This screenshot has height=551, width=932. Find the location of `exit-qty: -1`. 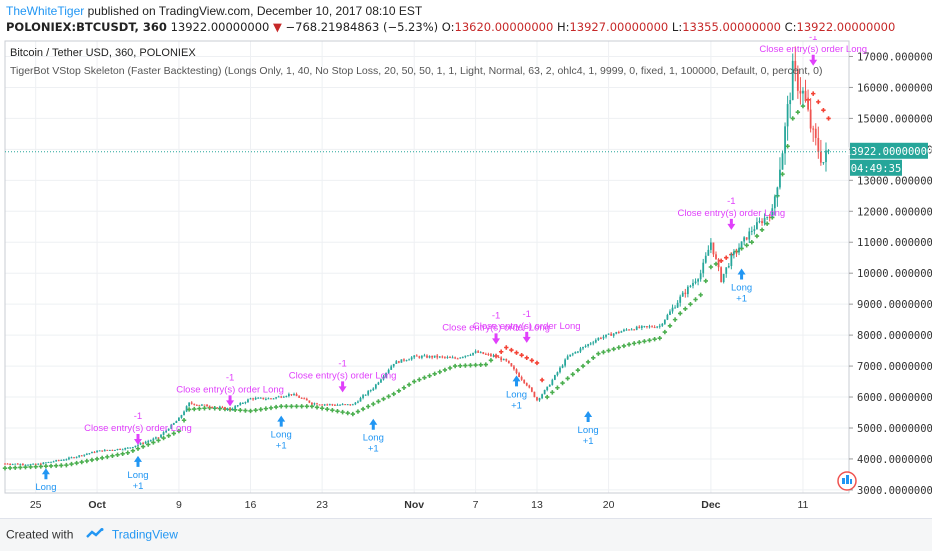

exit-qty: -1 is located at coordinates (731, 201).